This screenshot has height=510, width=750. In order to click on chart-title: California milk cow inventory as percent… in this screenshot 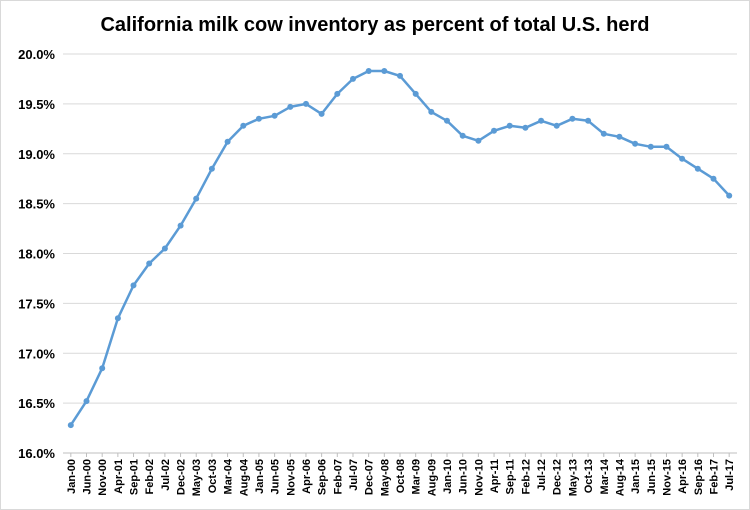, I will do `click(375, 25)`.